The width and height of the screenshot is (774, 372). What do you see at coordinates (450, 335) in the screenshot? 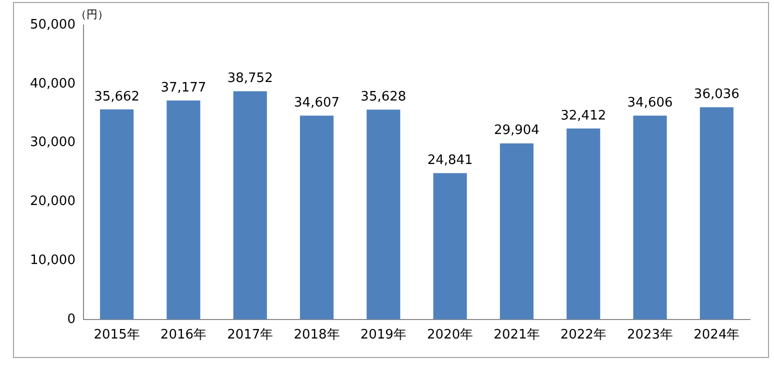
I see `x-tick-label: 2020年` at bounding box center [450, 335].